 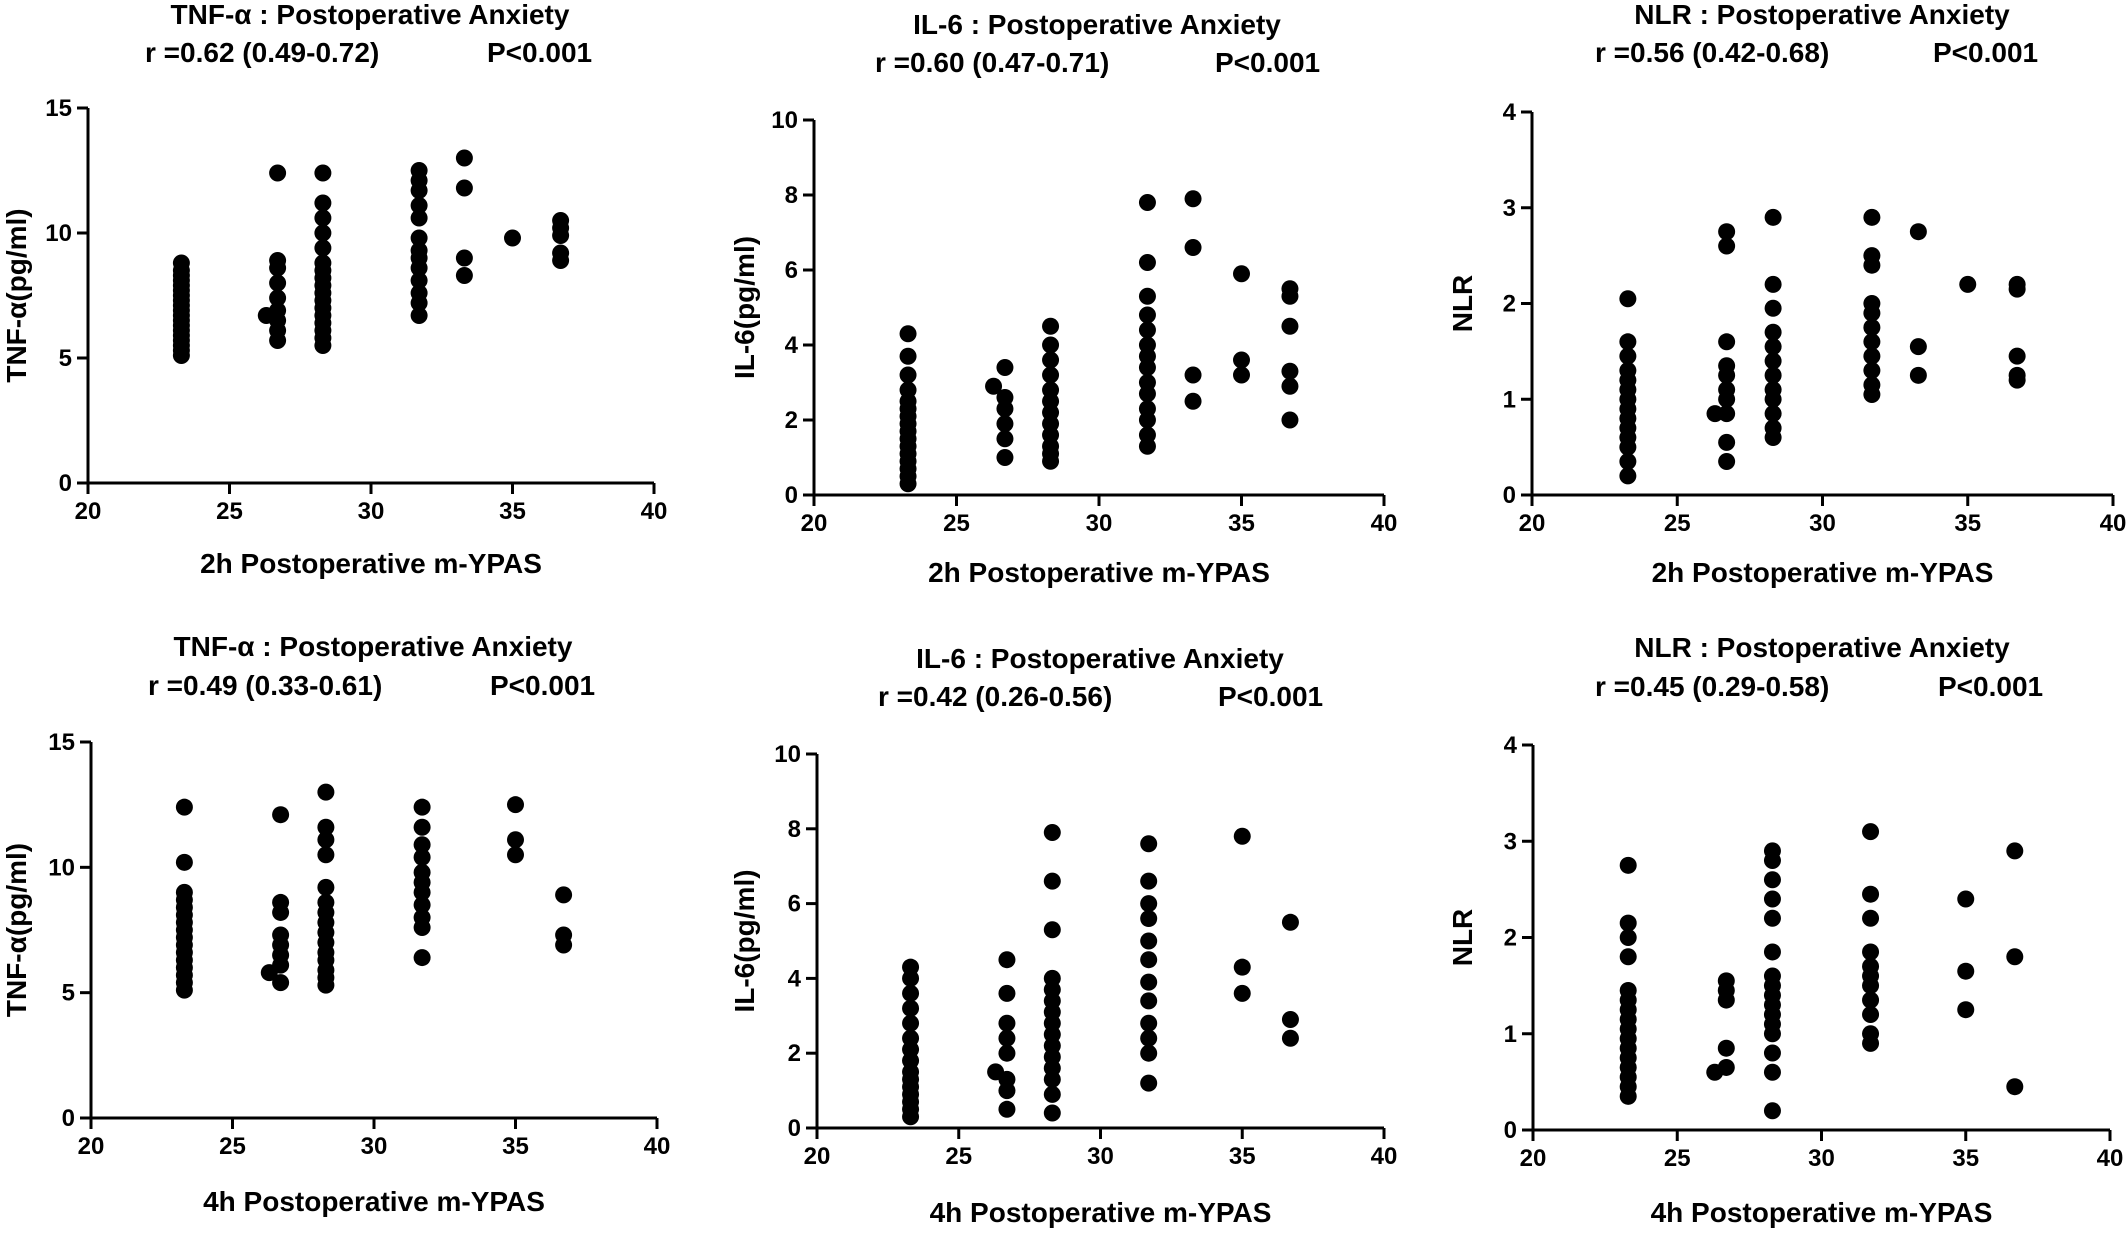 What do you see at coordinates (1509, 399) in the screenshot?
I see `y-tick-label: 1` at bounding box center [1509, 399].